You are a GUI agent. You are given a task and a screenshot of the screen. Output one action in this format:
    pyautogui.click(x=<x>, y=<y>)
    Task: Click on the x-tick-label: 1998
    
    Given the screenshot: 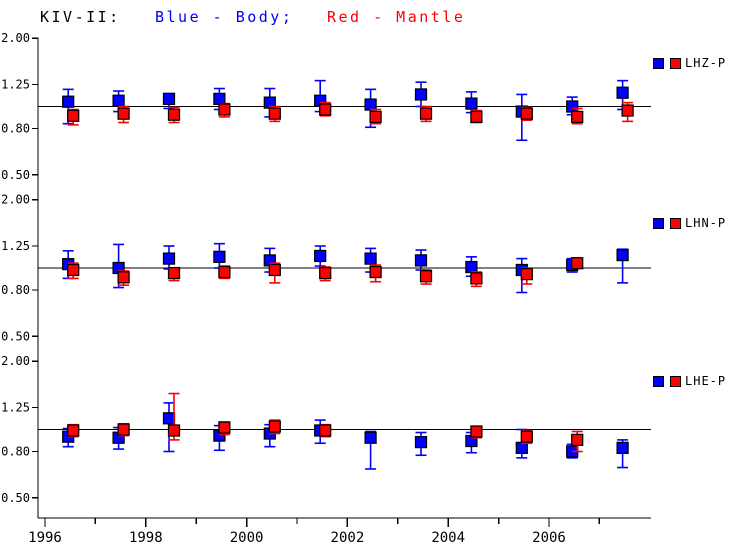 What is the action you would take?
    pyautogui.click(x=146, y=538)
    